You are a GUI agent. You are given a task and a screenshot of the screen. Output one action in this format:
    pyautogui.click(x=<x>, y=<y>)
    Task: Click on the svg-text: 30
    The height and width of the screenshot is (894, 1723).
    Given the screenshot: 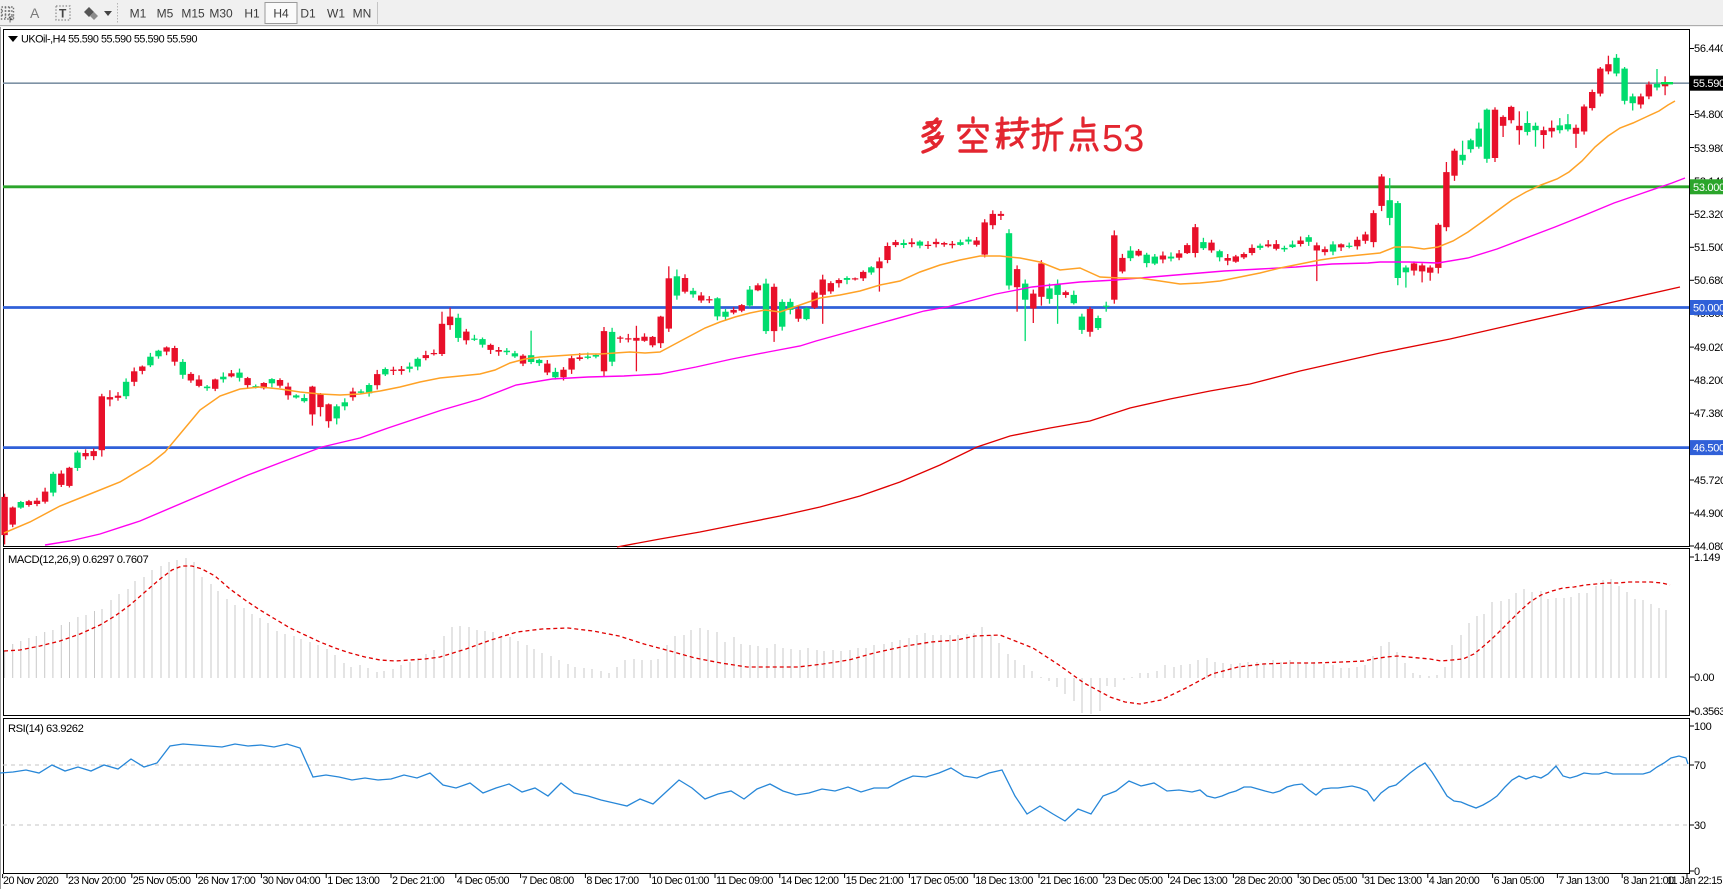 What is the action you would take?
    pyautogui.click(x=1700, y=826)
    